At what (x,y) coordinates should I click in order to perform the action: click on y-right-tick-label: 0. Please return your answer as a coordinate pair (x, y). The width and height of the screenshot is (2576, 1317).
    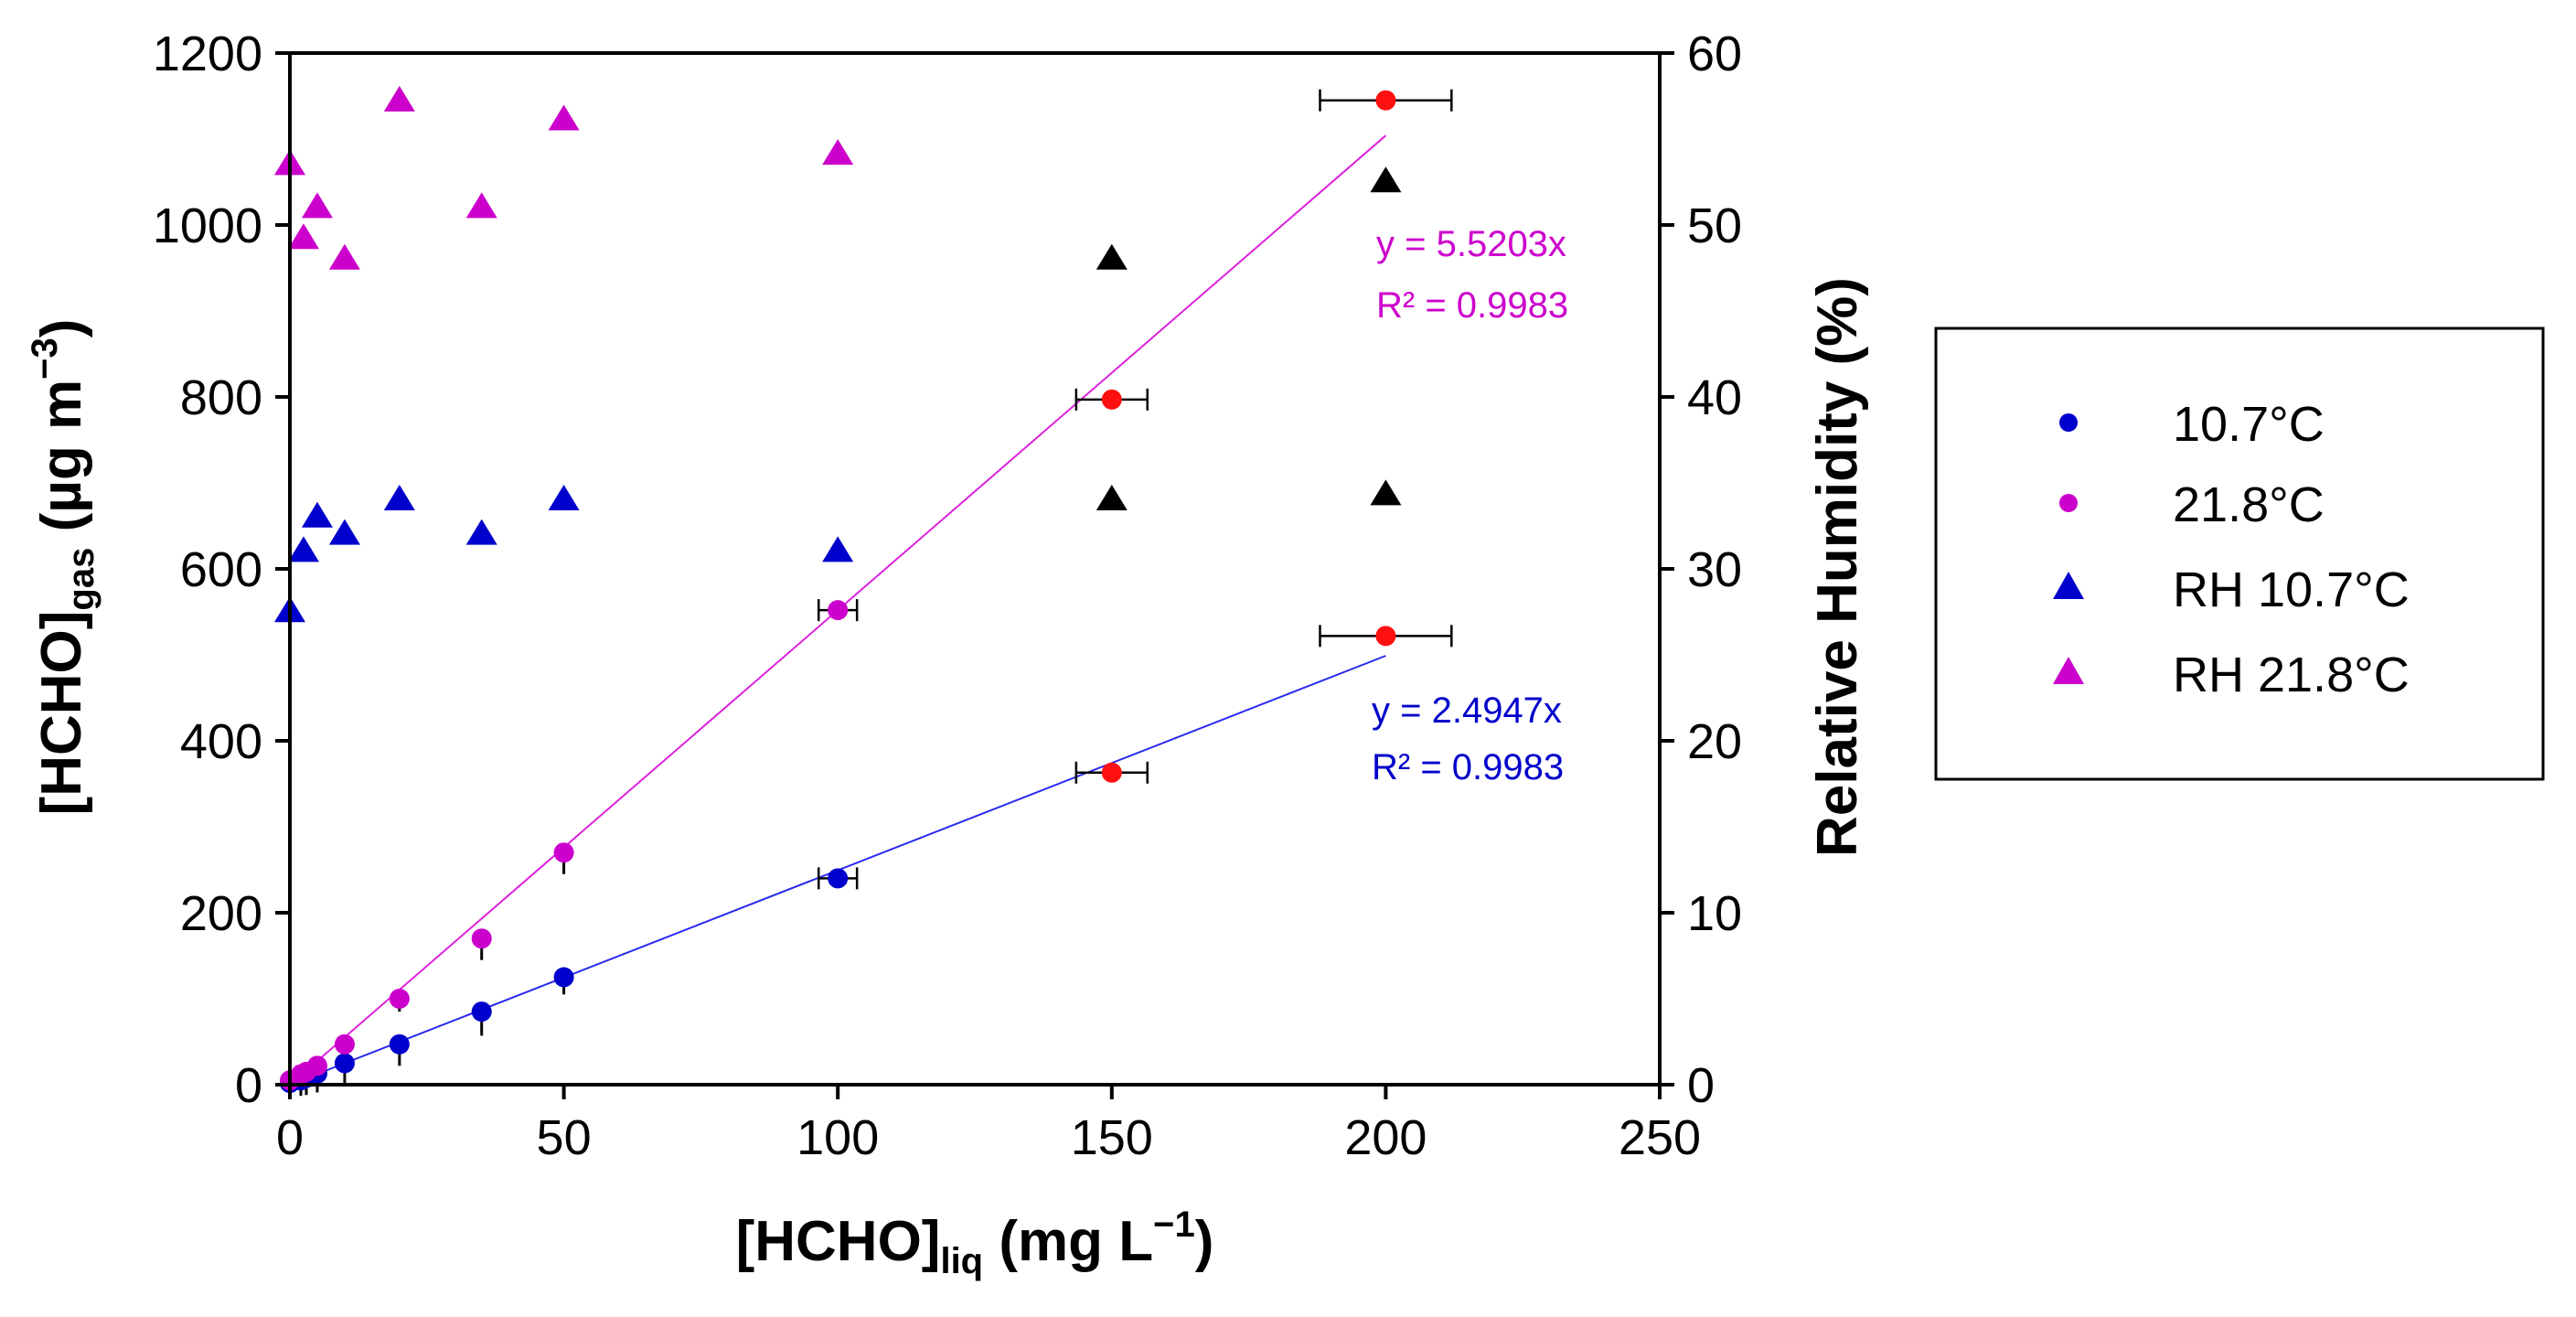
    Looking at the image, I should click on (1701, 1085).